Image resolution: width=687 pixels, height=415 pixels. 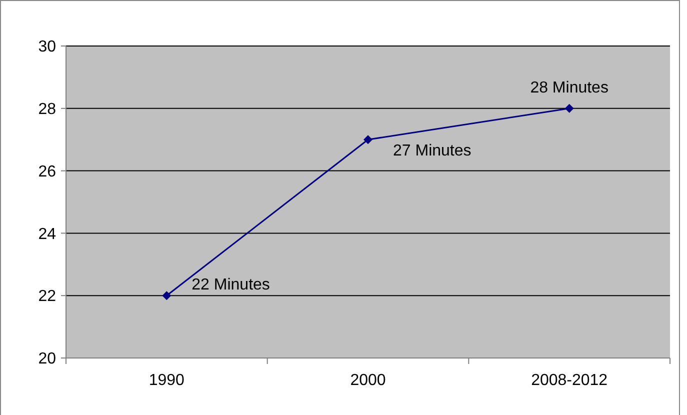 What do you see at coordinates (569, 380) in the screenshot?
I see `x-tick-label: 2008-2012` at bounding box center [569, 380].